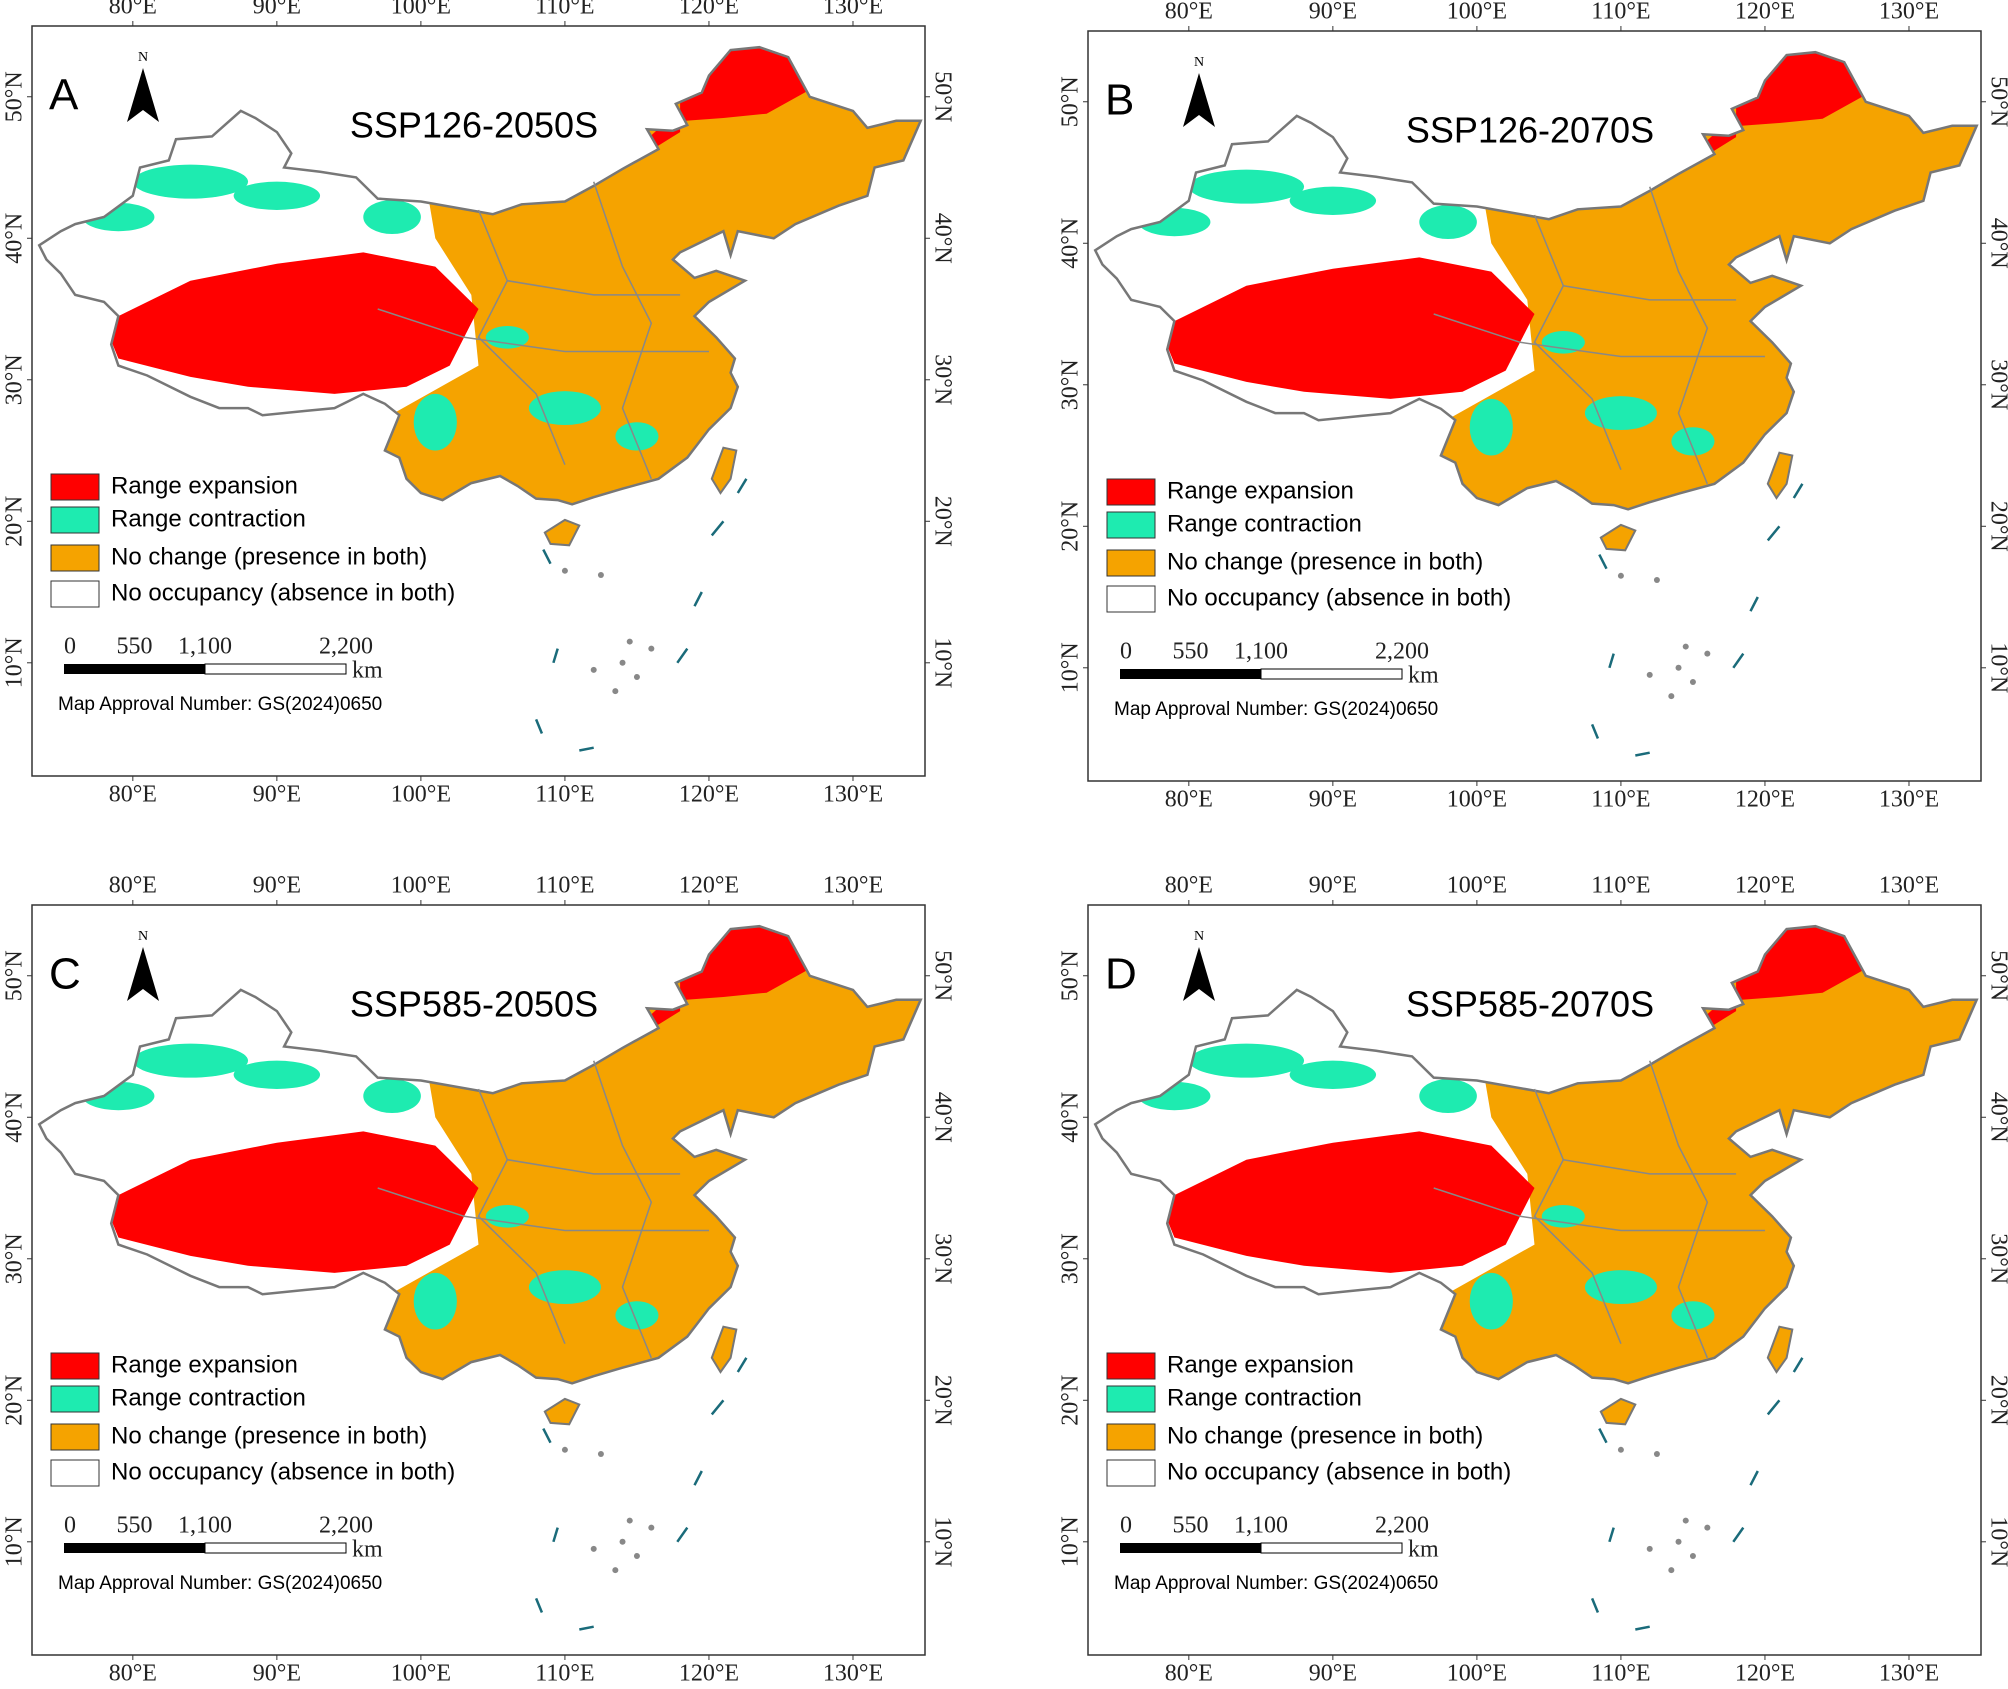 Image resolution: width=2008 pixels, height=1689 pixels. I want to click on scale-bar-label: 2,200, so click(1402, 652).